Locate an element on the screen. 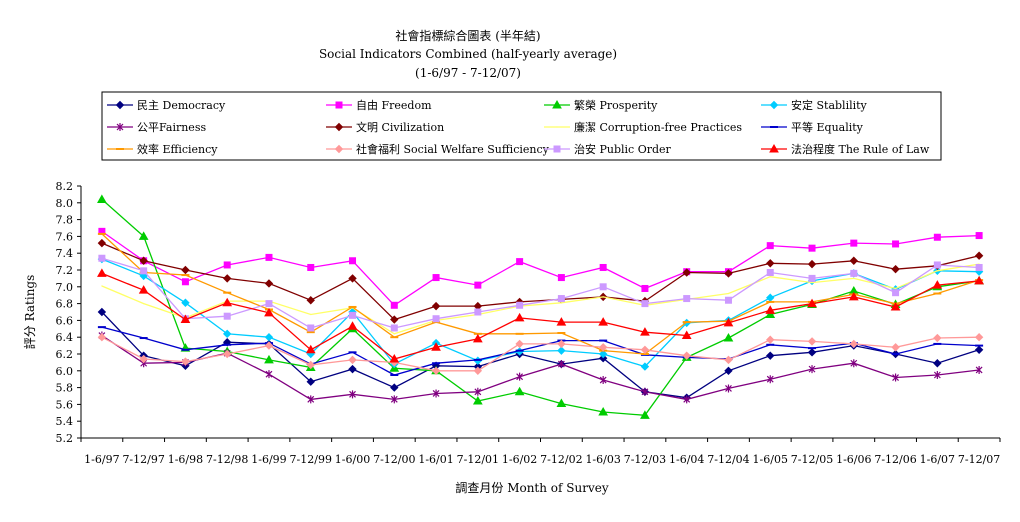 The height and width of the screenshot is (522, 1020). series-social-welfare-sufficiency is located at coordinates (540, 354).